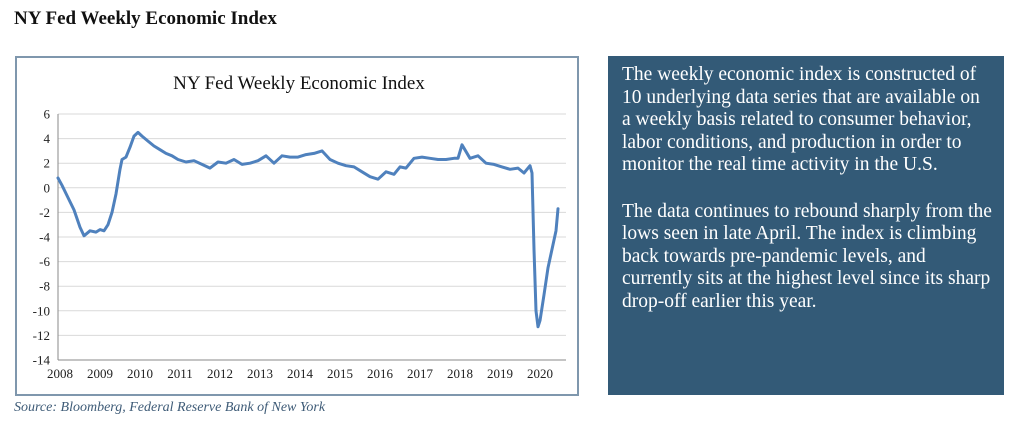 Image resolution: width=1024 pixels, height=429 pixels. What do you see at coordinates (100, 373) in the screenshot?
I see `x-tick-label: 2009` at bounding box center [100, 373].